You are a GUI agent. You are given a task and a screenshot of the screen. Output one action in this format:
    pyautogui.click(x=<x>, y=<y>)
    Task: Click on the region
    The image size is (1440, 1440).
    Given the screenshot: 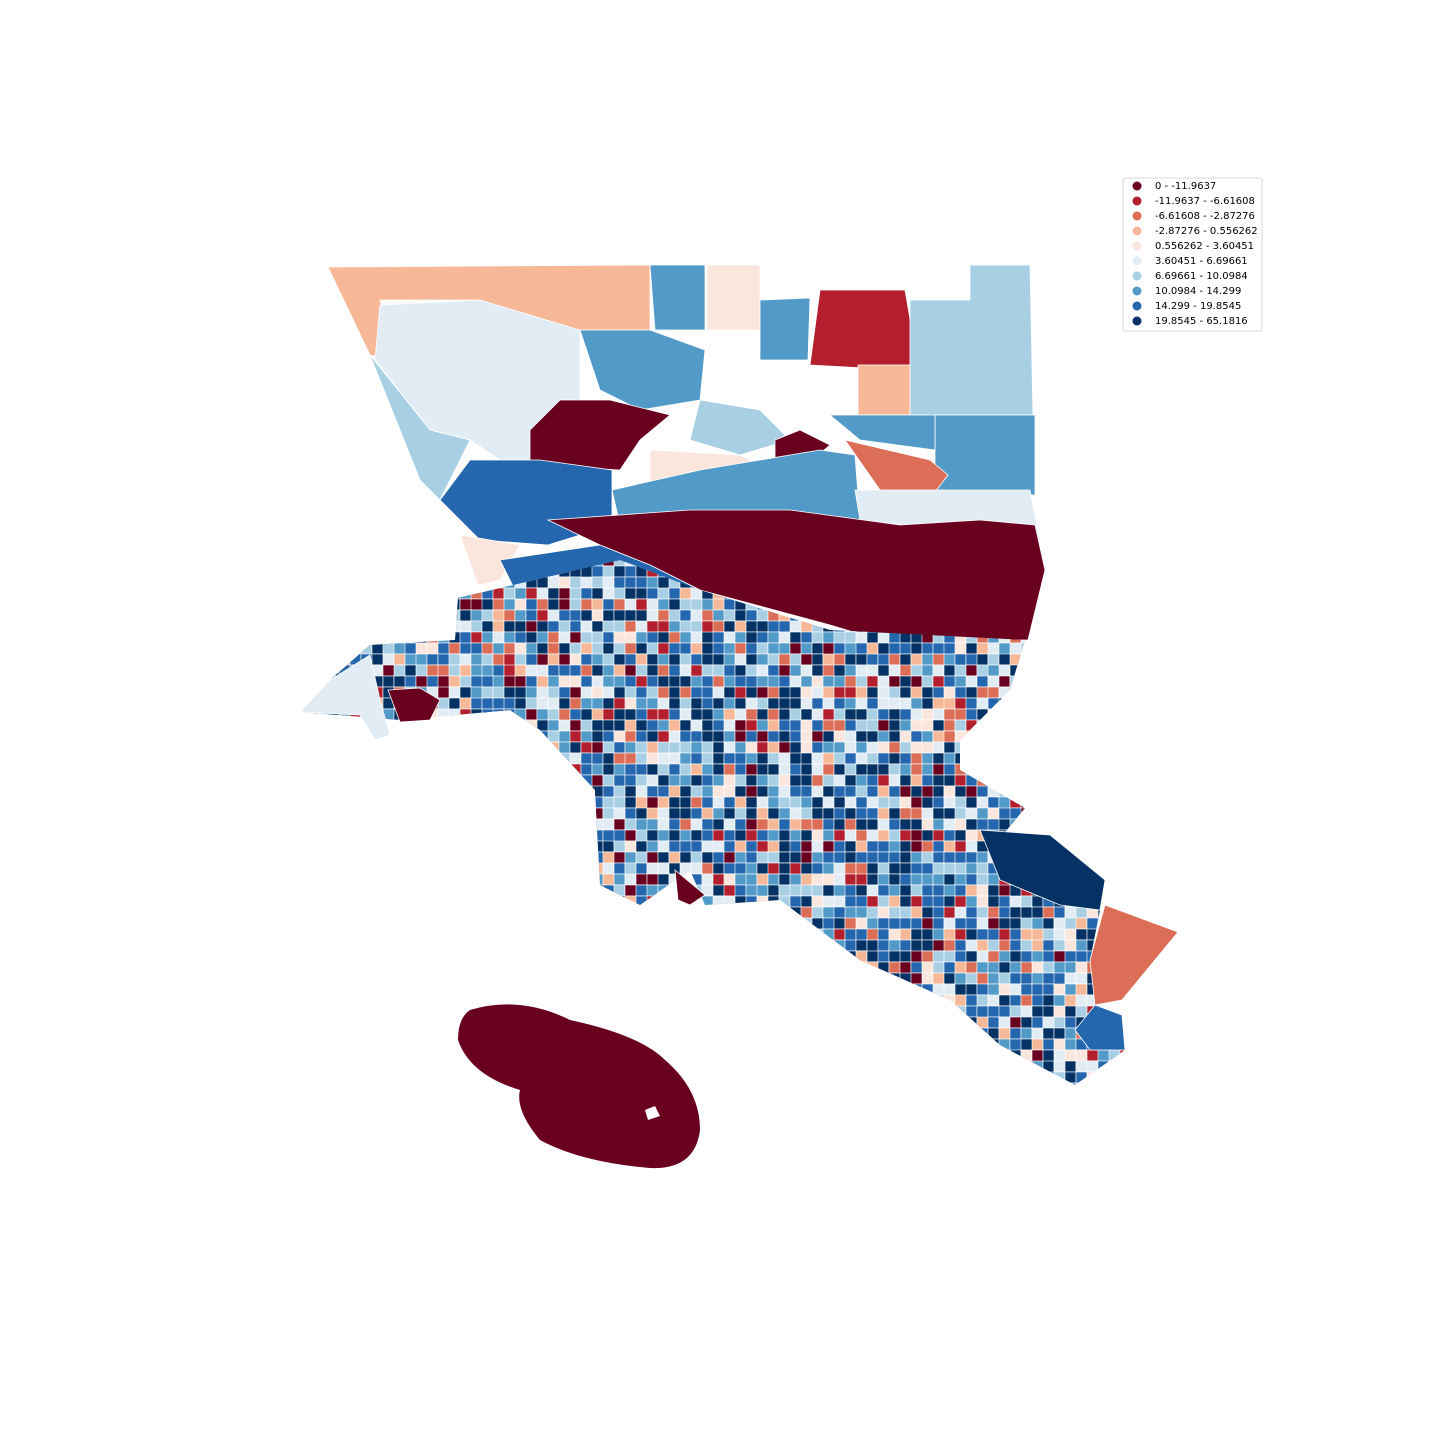 What is the action you would take?
    pyautogui.click(x=971, y=340)
    